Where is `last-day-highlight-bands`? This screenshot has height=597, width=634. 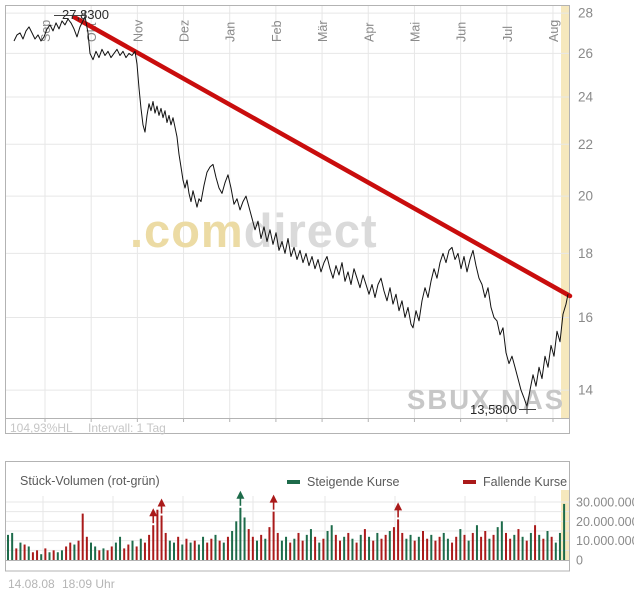
last-day-highlight-bands is located at coordinates (565, 283).